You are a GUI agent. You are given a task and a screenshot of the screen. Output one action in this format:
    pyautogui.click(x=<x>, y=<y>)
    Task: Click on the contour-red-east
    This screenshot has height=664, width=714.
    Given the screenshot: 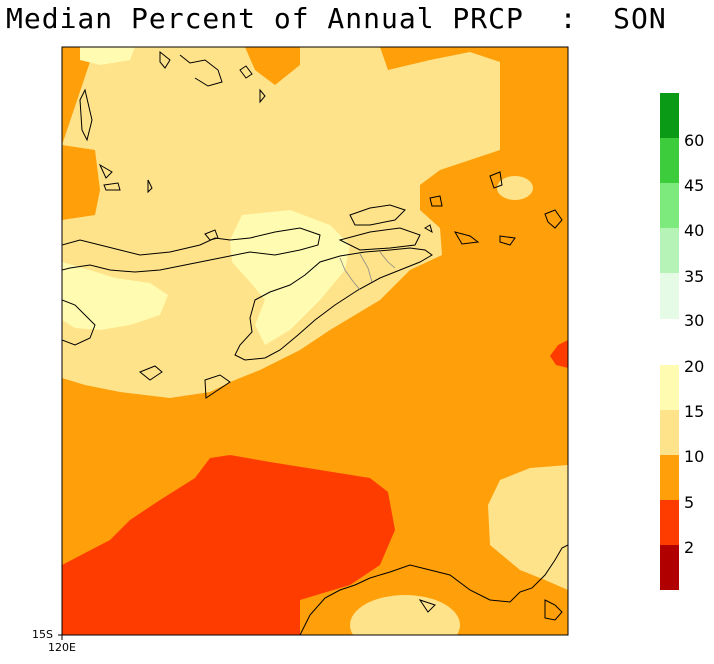 What is the action you would take?
    pyautogui.click(x=559, y=354)
    